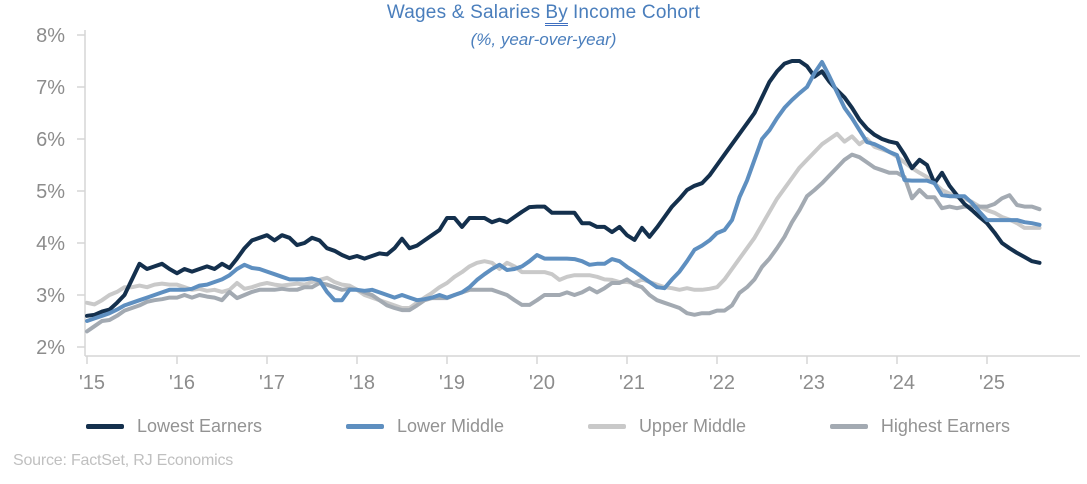 The image size is (1087, 484). What do you see at coordinates (50, 296) in the screenshot?
I see `svg-text: 3%` at bounding box center [50, 296].